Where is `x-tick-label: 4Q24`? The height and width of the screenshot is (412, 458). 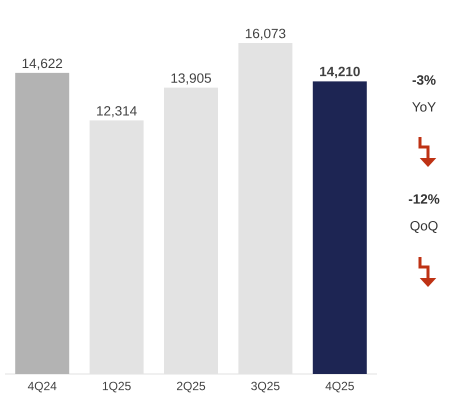
x-tick-label: 4Q24 is located at coordinates (42, 387).